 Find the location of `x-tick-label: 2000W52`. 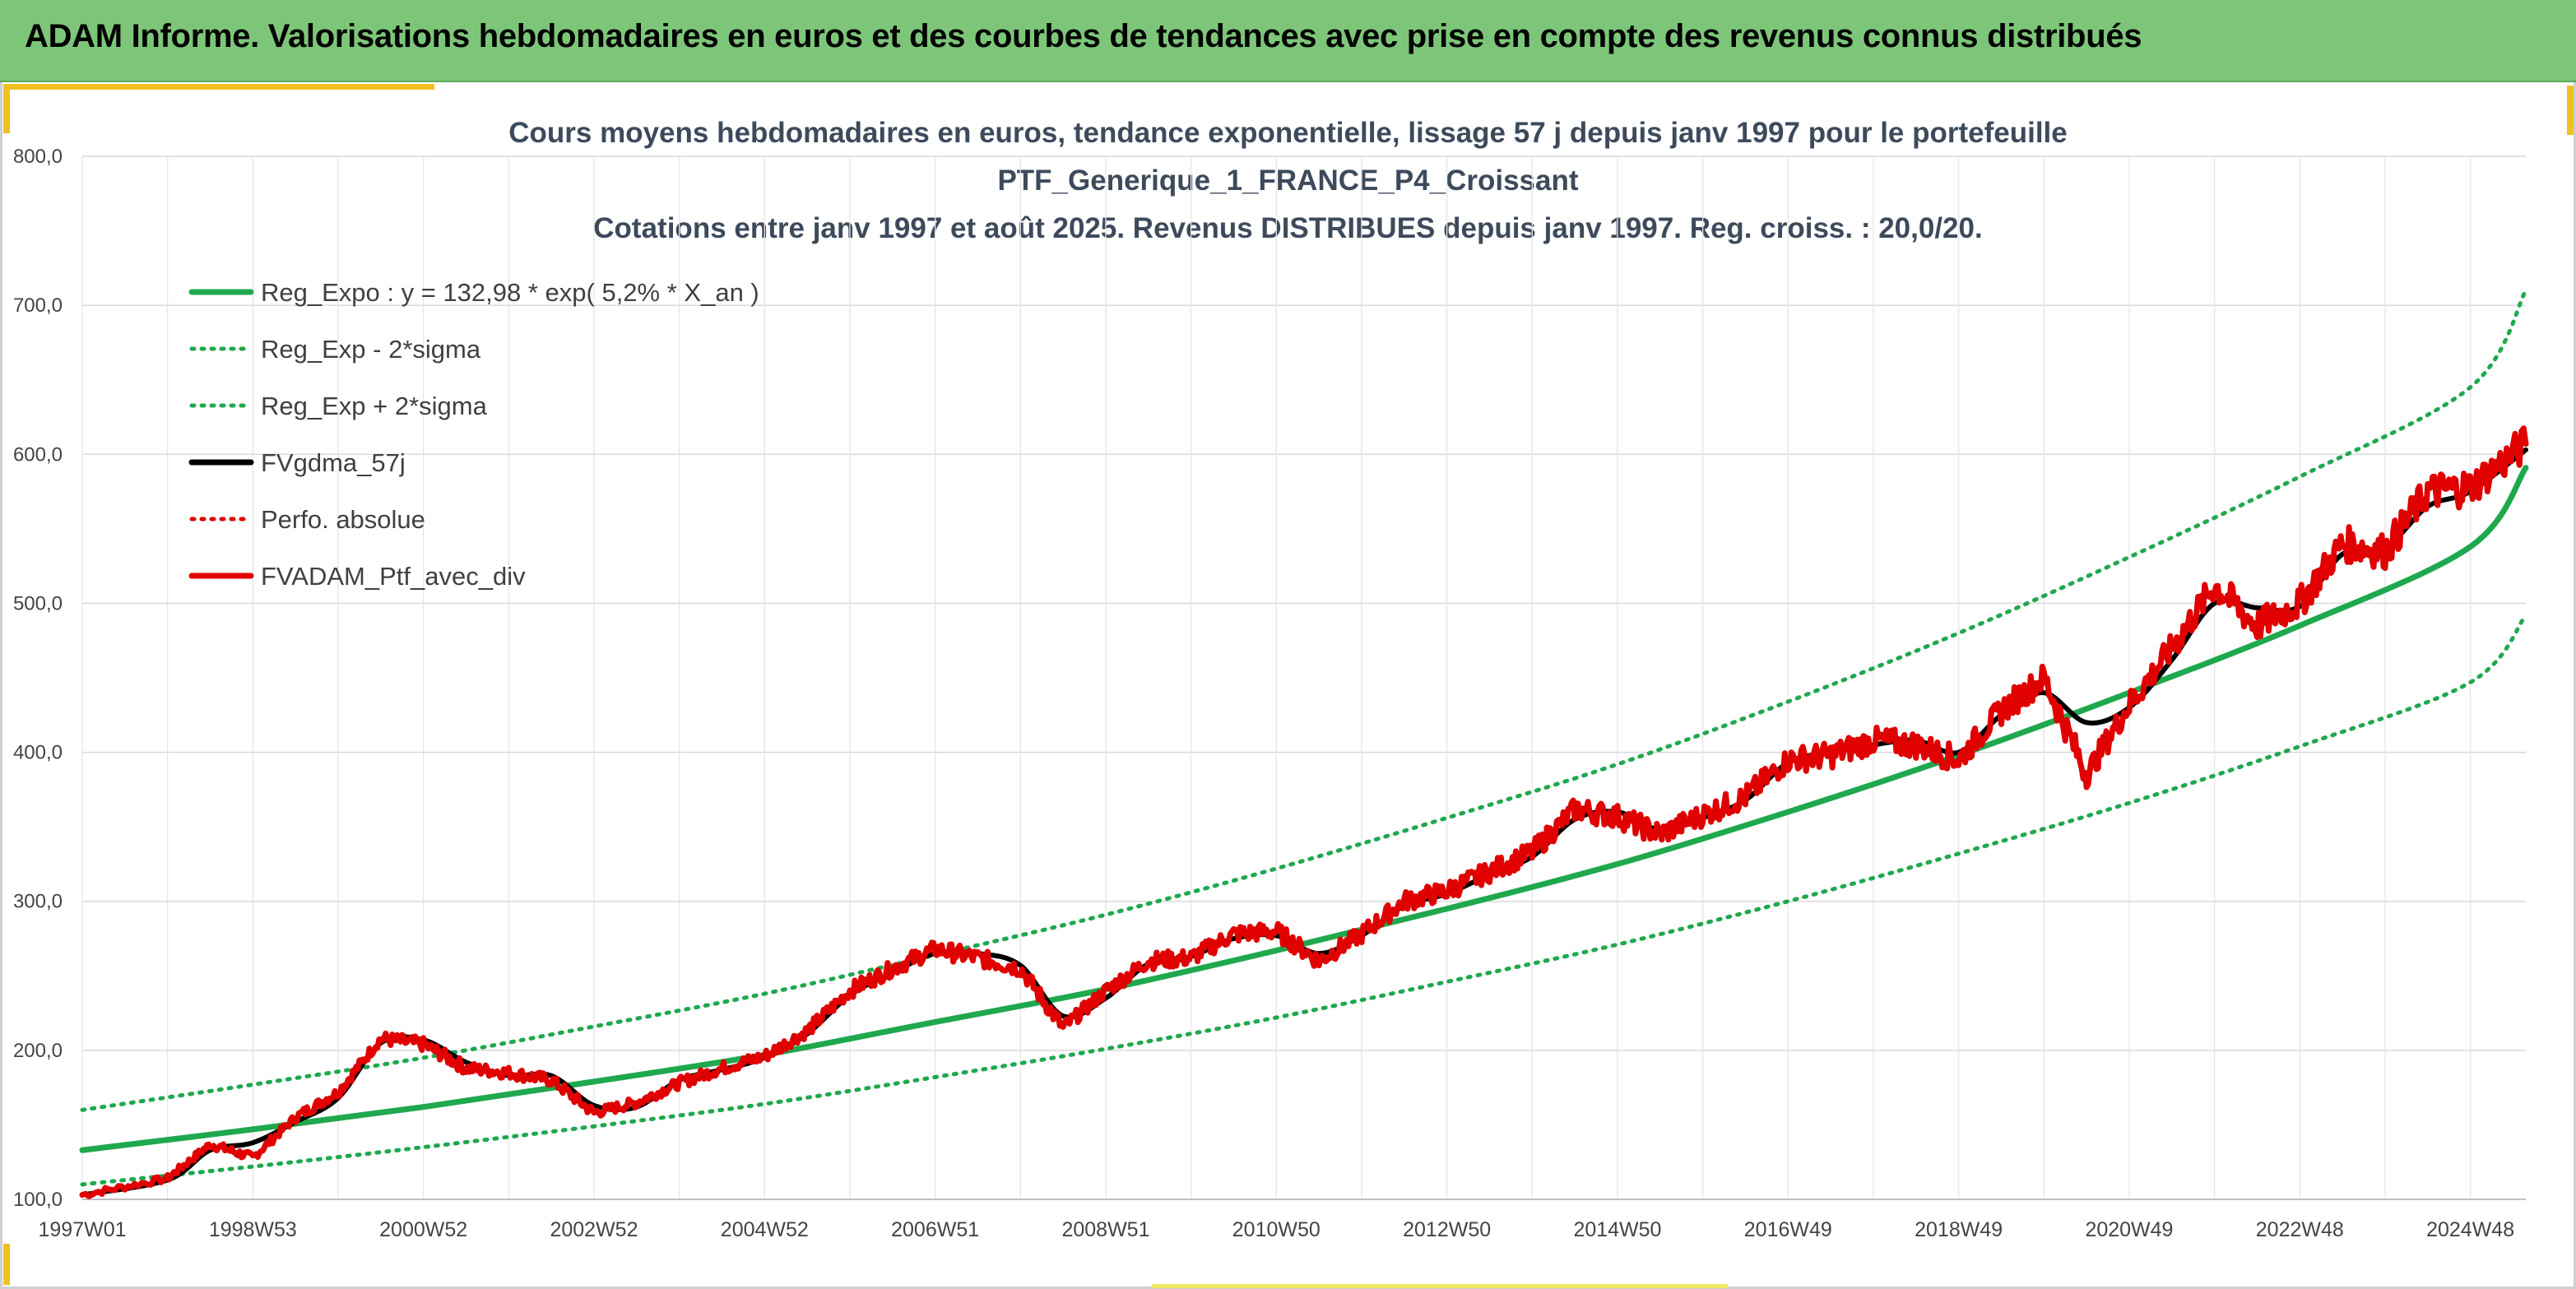

x-tick-label: 2000W52 is located at coordinates (423, 1229).